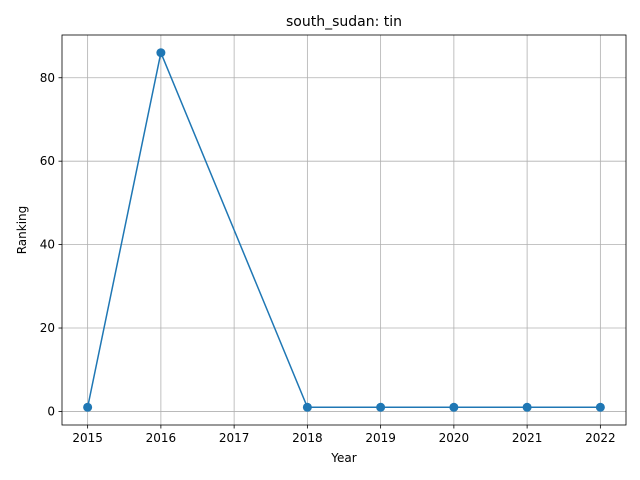 The image size is (640, 480). I want to click on x-tick-label: 2022, so click(600, 438).